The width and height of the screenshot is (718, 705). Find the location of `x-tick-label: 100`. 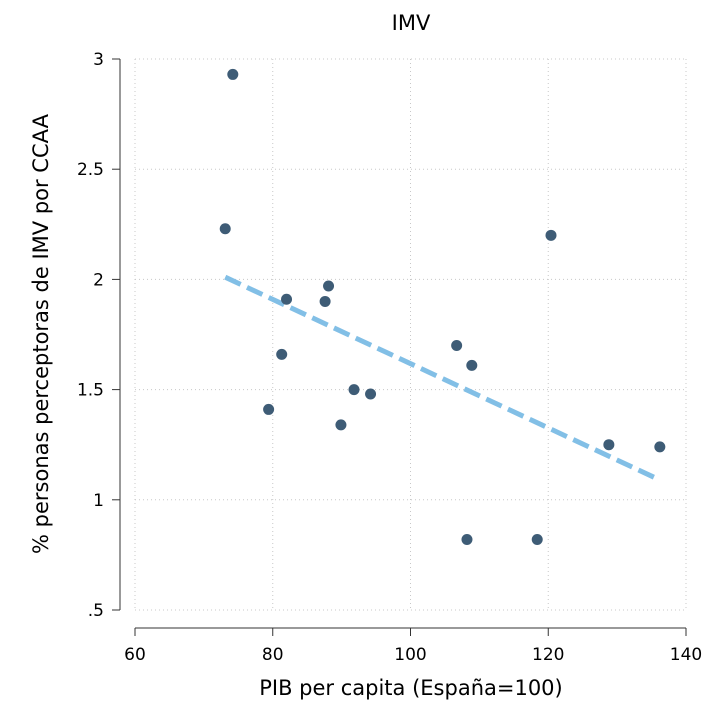

x-tick-label: 100 is located at coordinates (410, 655).